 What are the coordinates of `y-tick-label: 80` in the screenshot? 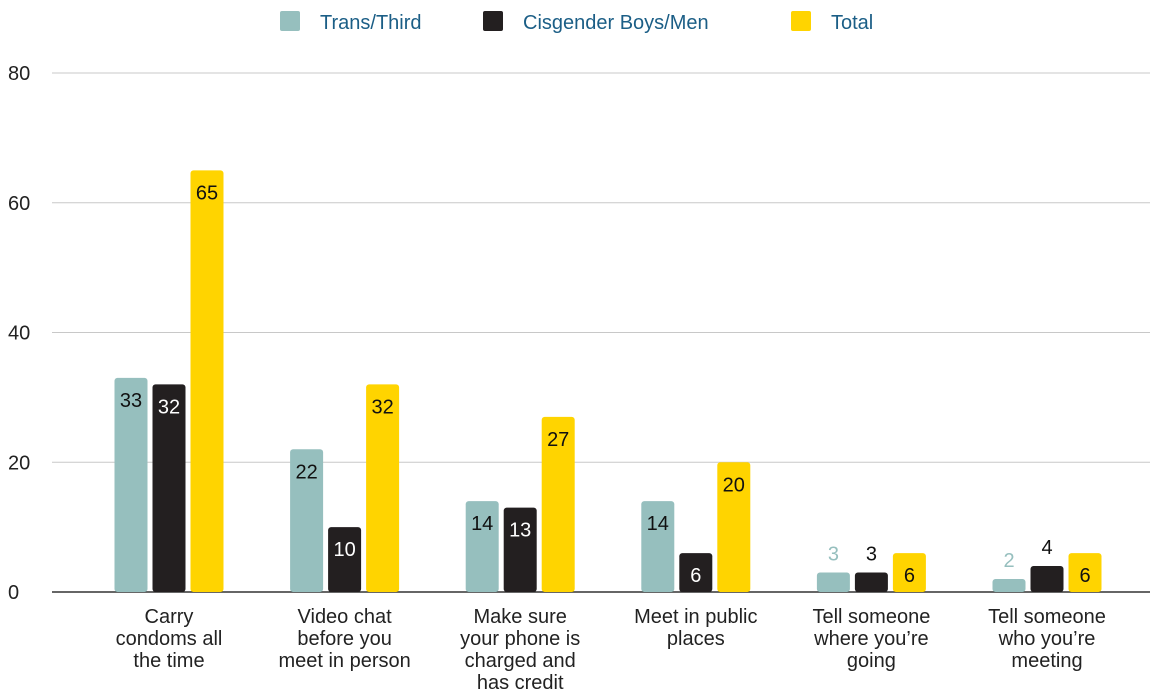 It's located at (19, 74).